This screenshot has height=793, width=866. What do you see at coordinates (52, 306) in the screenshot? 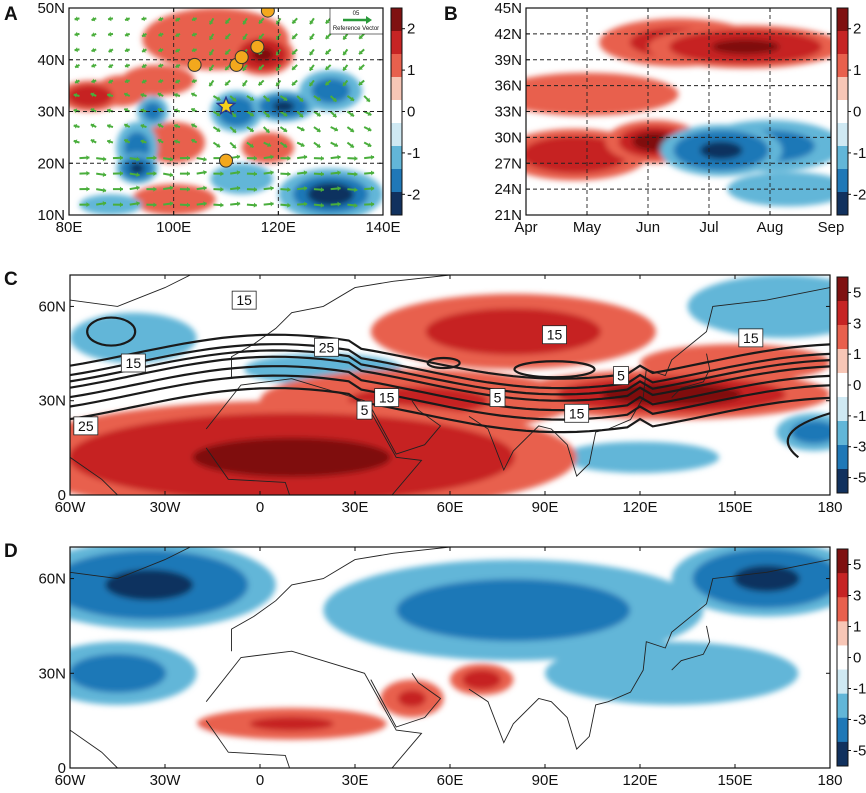
I see `y-tick-label: 60N` at bounding box center [52, 306].